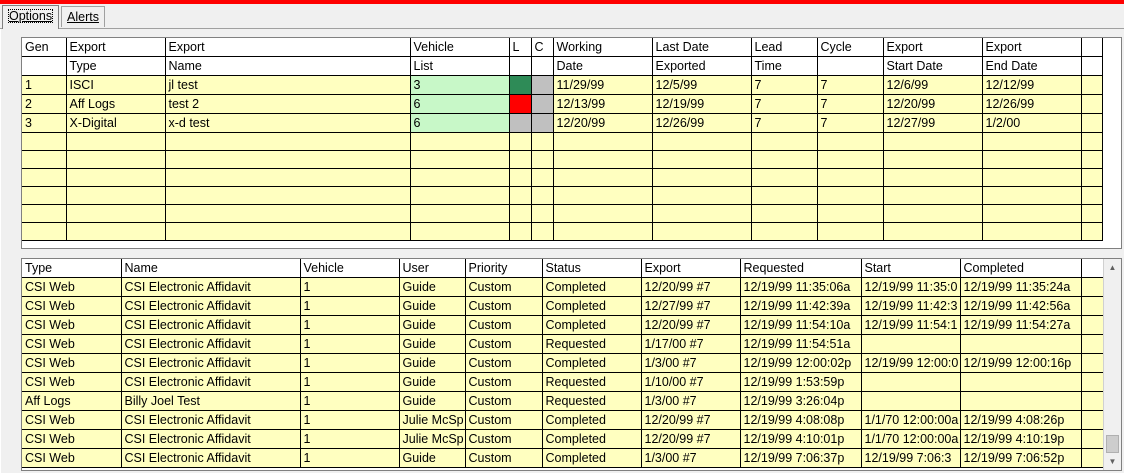 The width and height of the screenshot is (1124, 473). Describe the element at coordinates (44, 85) in the screenshot. I see `gen-cell-gen: 1` at that location.